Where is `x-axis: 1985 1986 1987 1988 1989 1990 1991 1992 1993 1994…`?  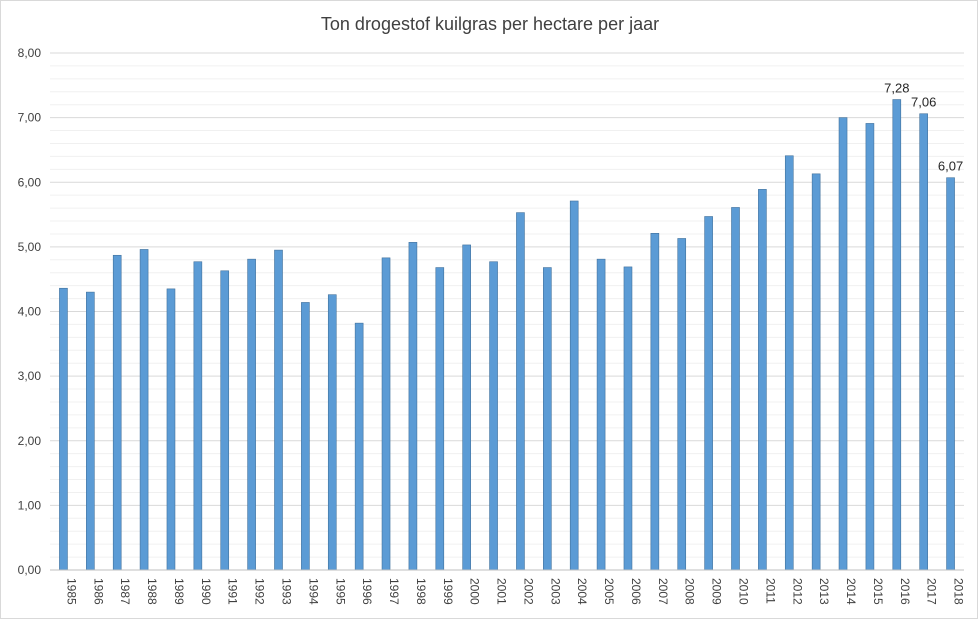 x-axis: 1985 1986 1987 1988 1989 1990 1991 1992 1993 1994… is located at coordinates (508, 587).